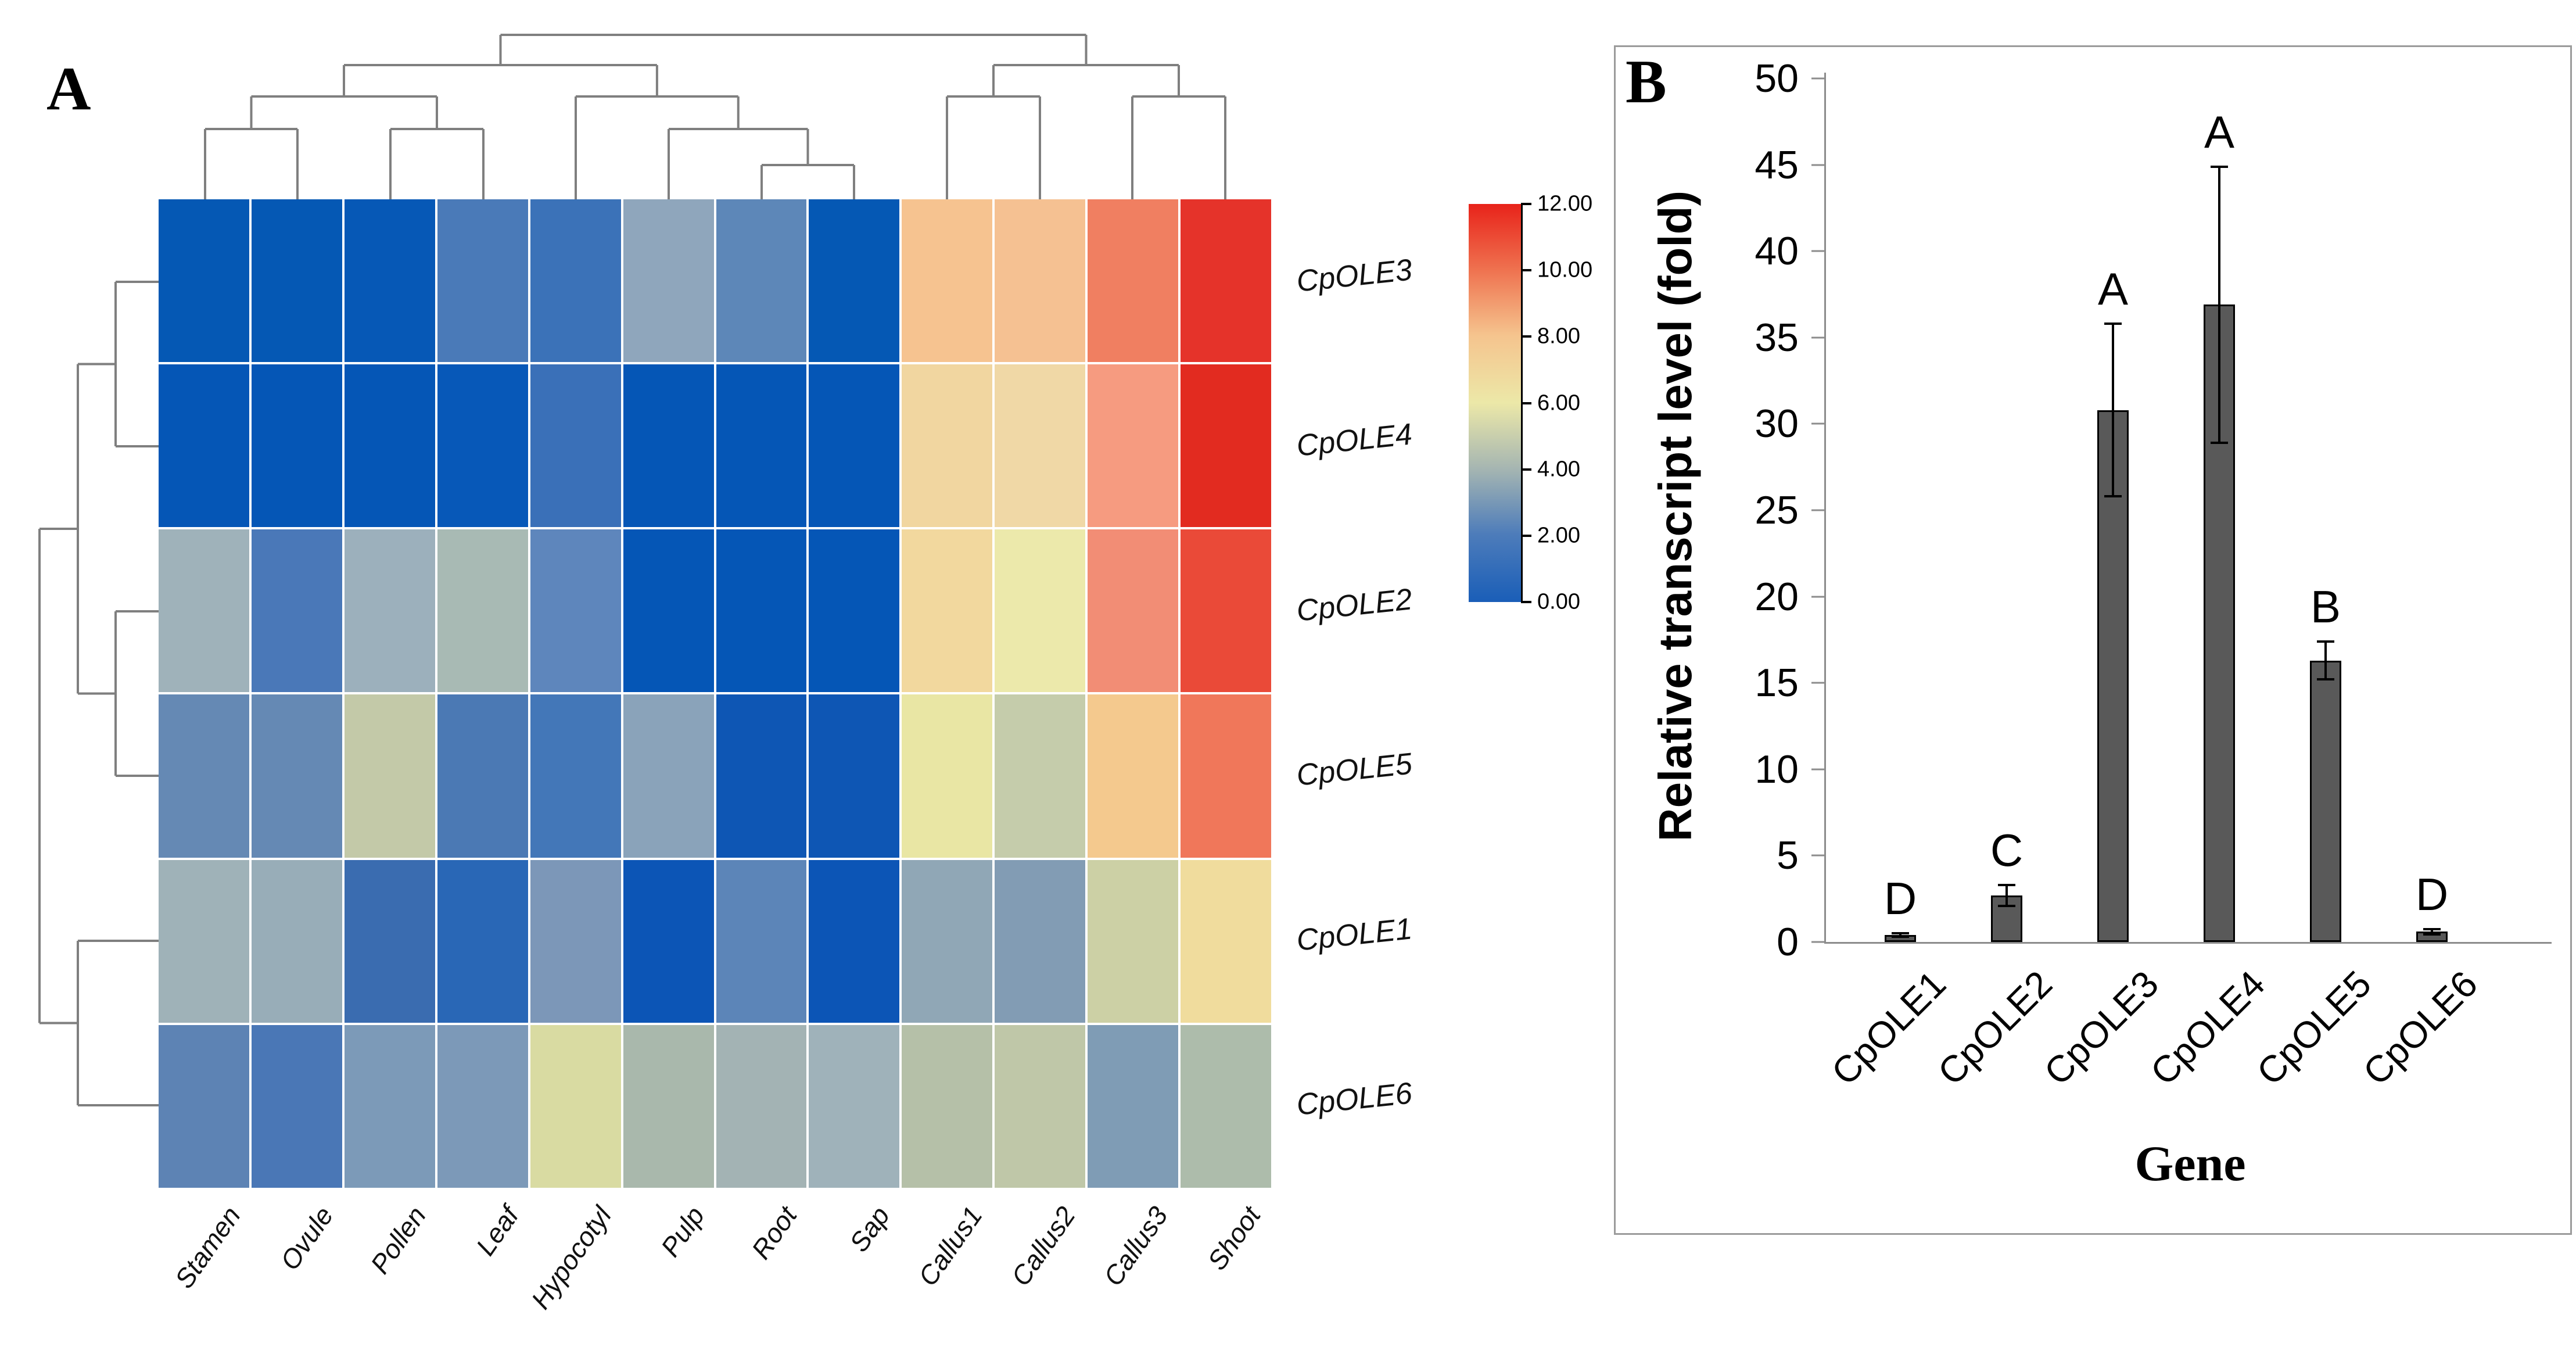 Image resolution: width=2576 pixels, height=1347 pixels. What do you see at coordinates (204, 611) in the screenshot?
I see `heatmap-cell-CpOLE2-Stamen` at bounding box center [204, 611].